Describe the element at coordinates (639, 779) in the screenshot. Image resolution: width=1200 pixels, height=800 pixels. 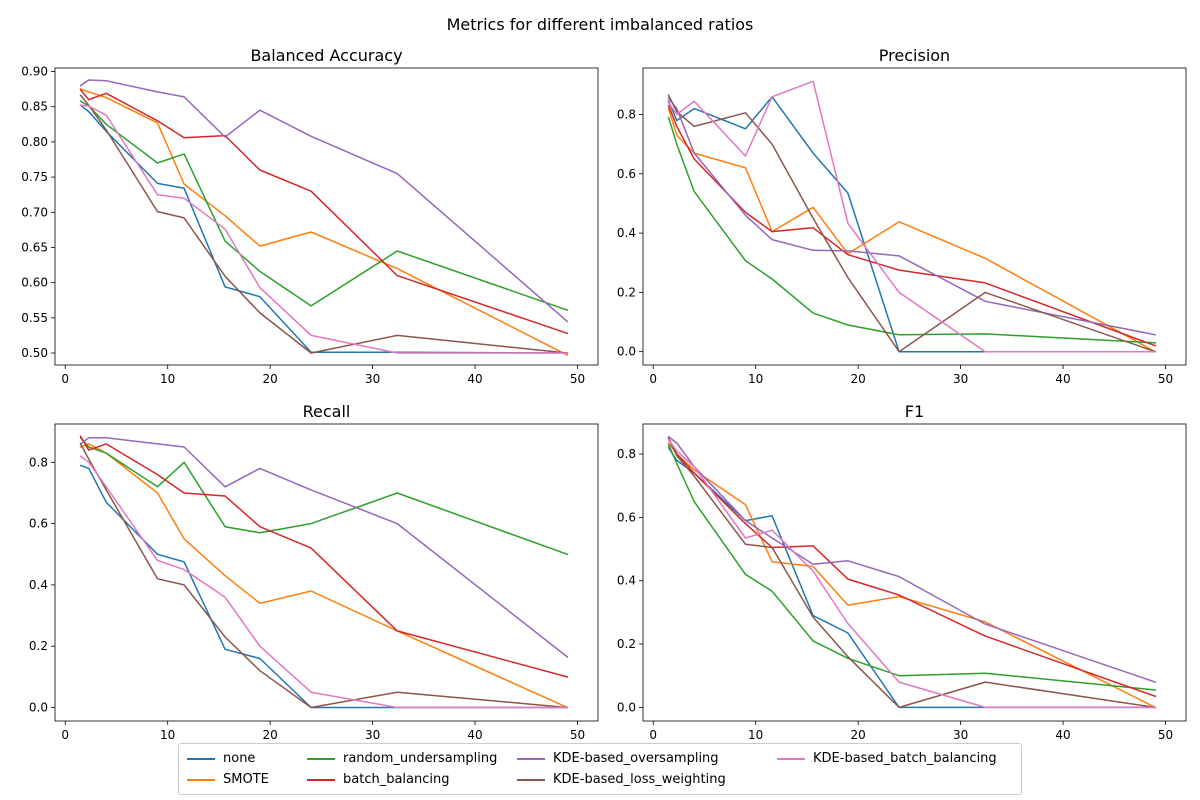
I see `legend-label-kde-loss-weighting: KDE-based_loss_weighting` at that location.